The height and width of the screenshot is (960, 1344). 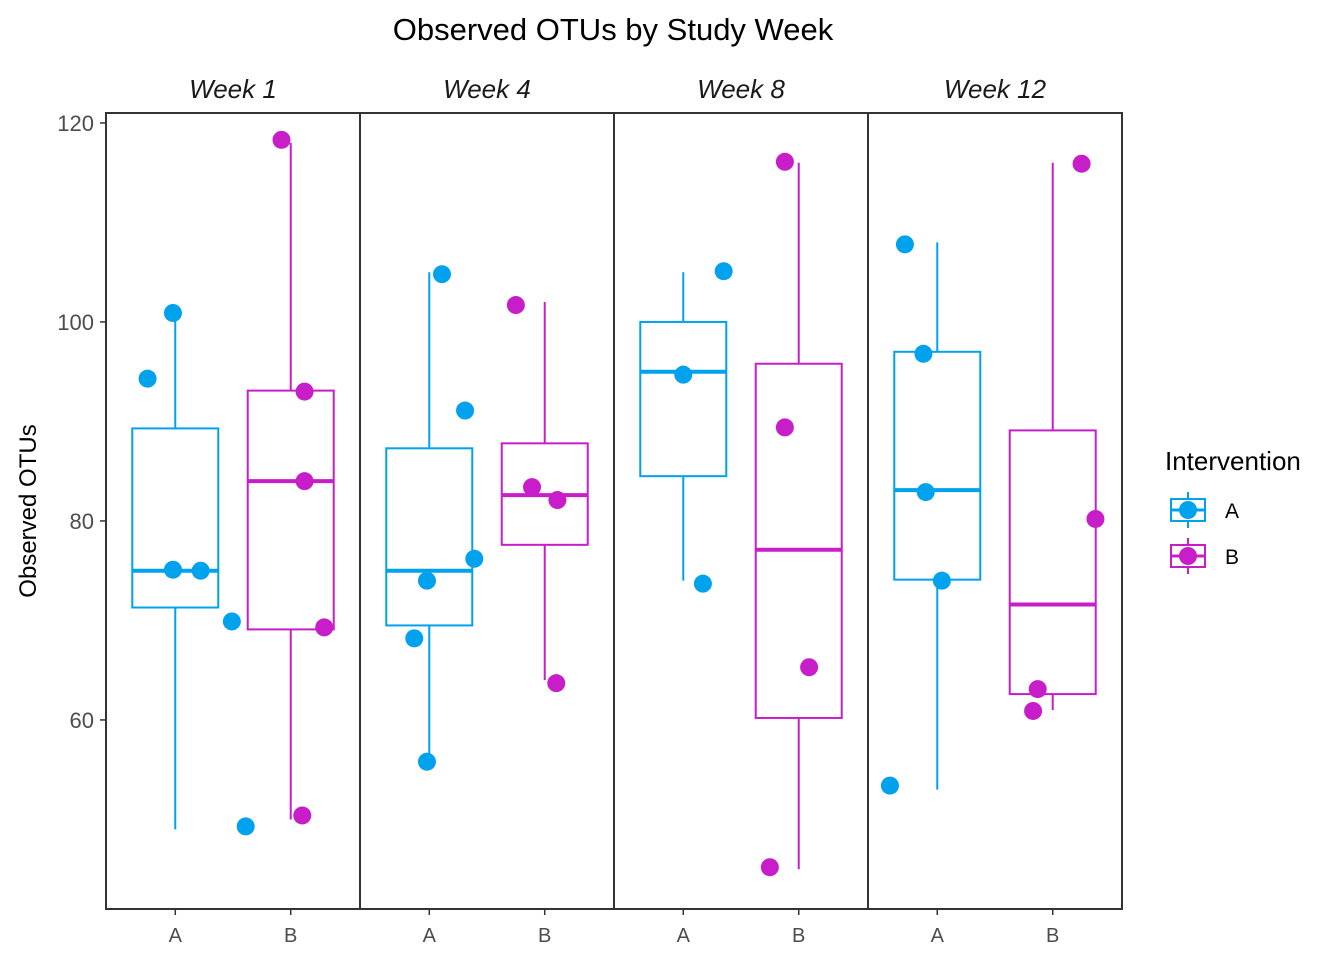 I want to click on legend-label: A, so click(x=1232, y=511).